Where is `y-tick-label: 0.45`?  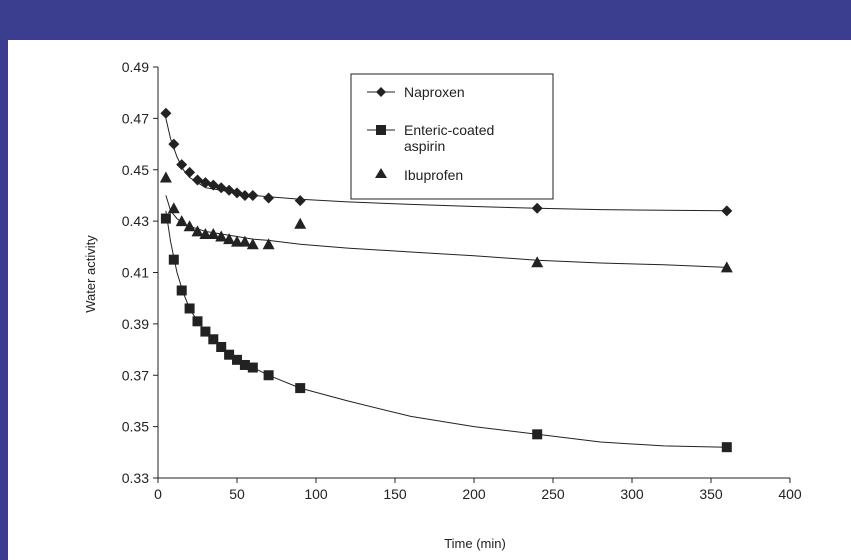
y-tick-label: 0.45 is located at coordinates (135, 170).